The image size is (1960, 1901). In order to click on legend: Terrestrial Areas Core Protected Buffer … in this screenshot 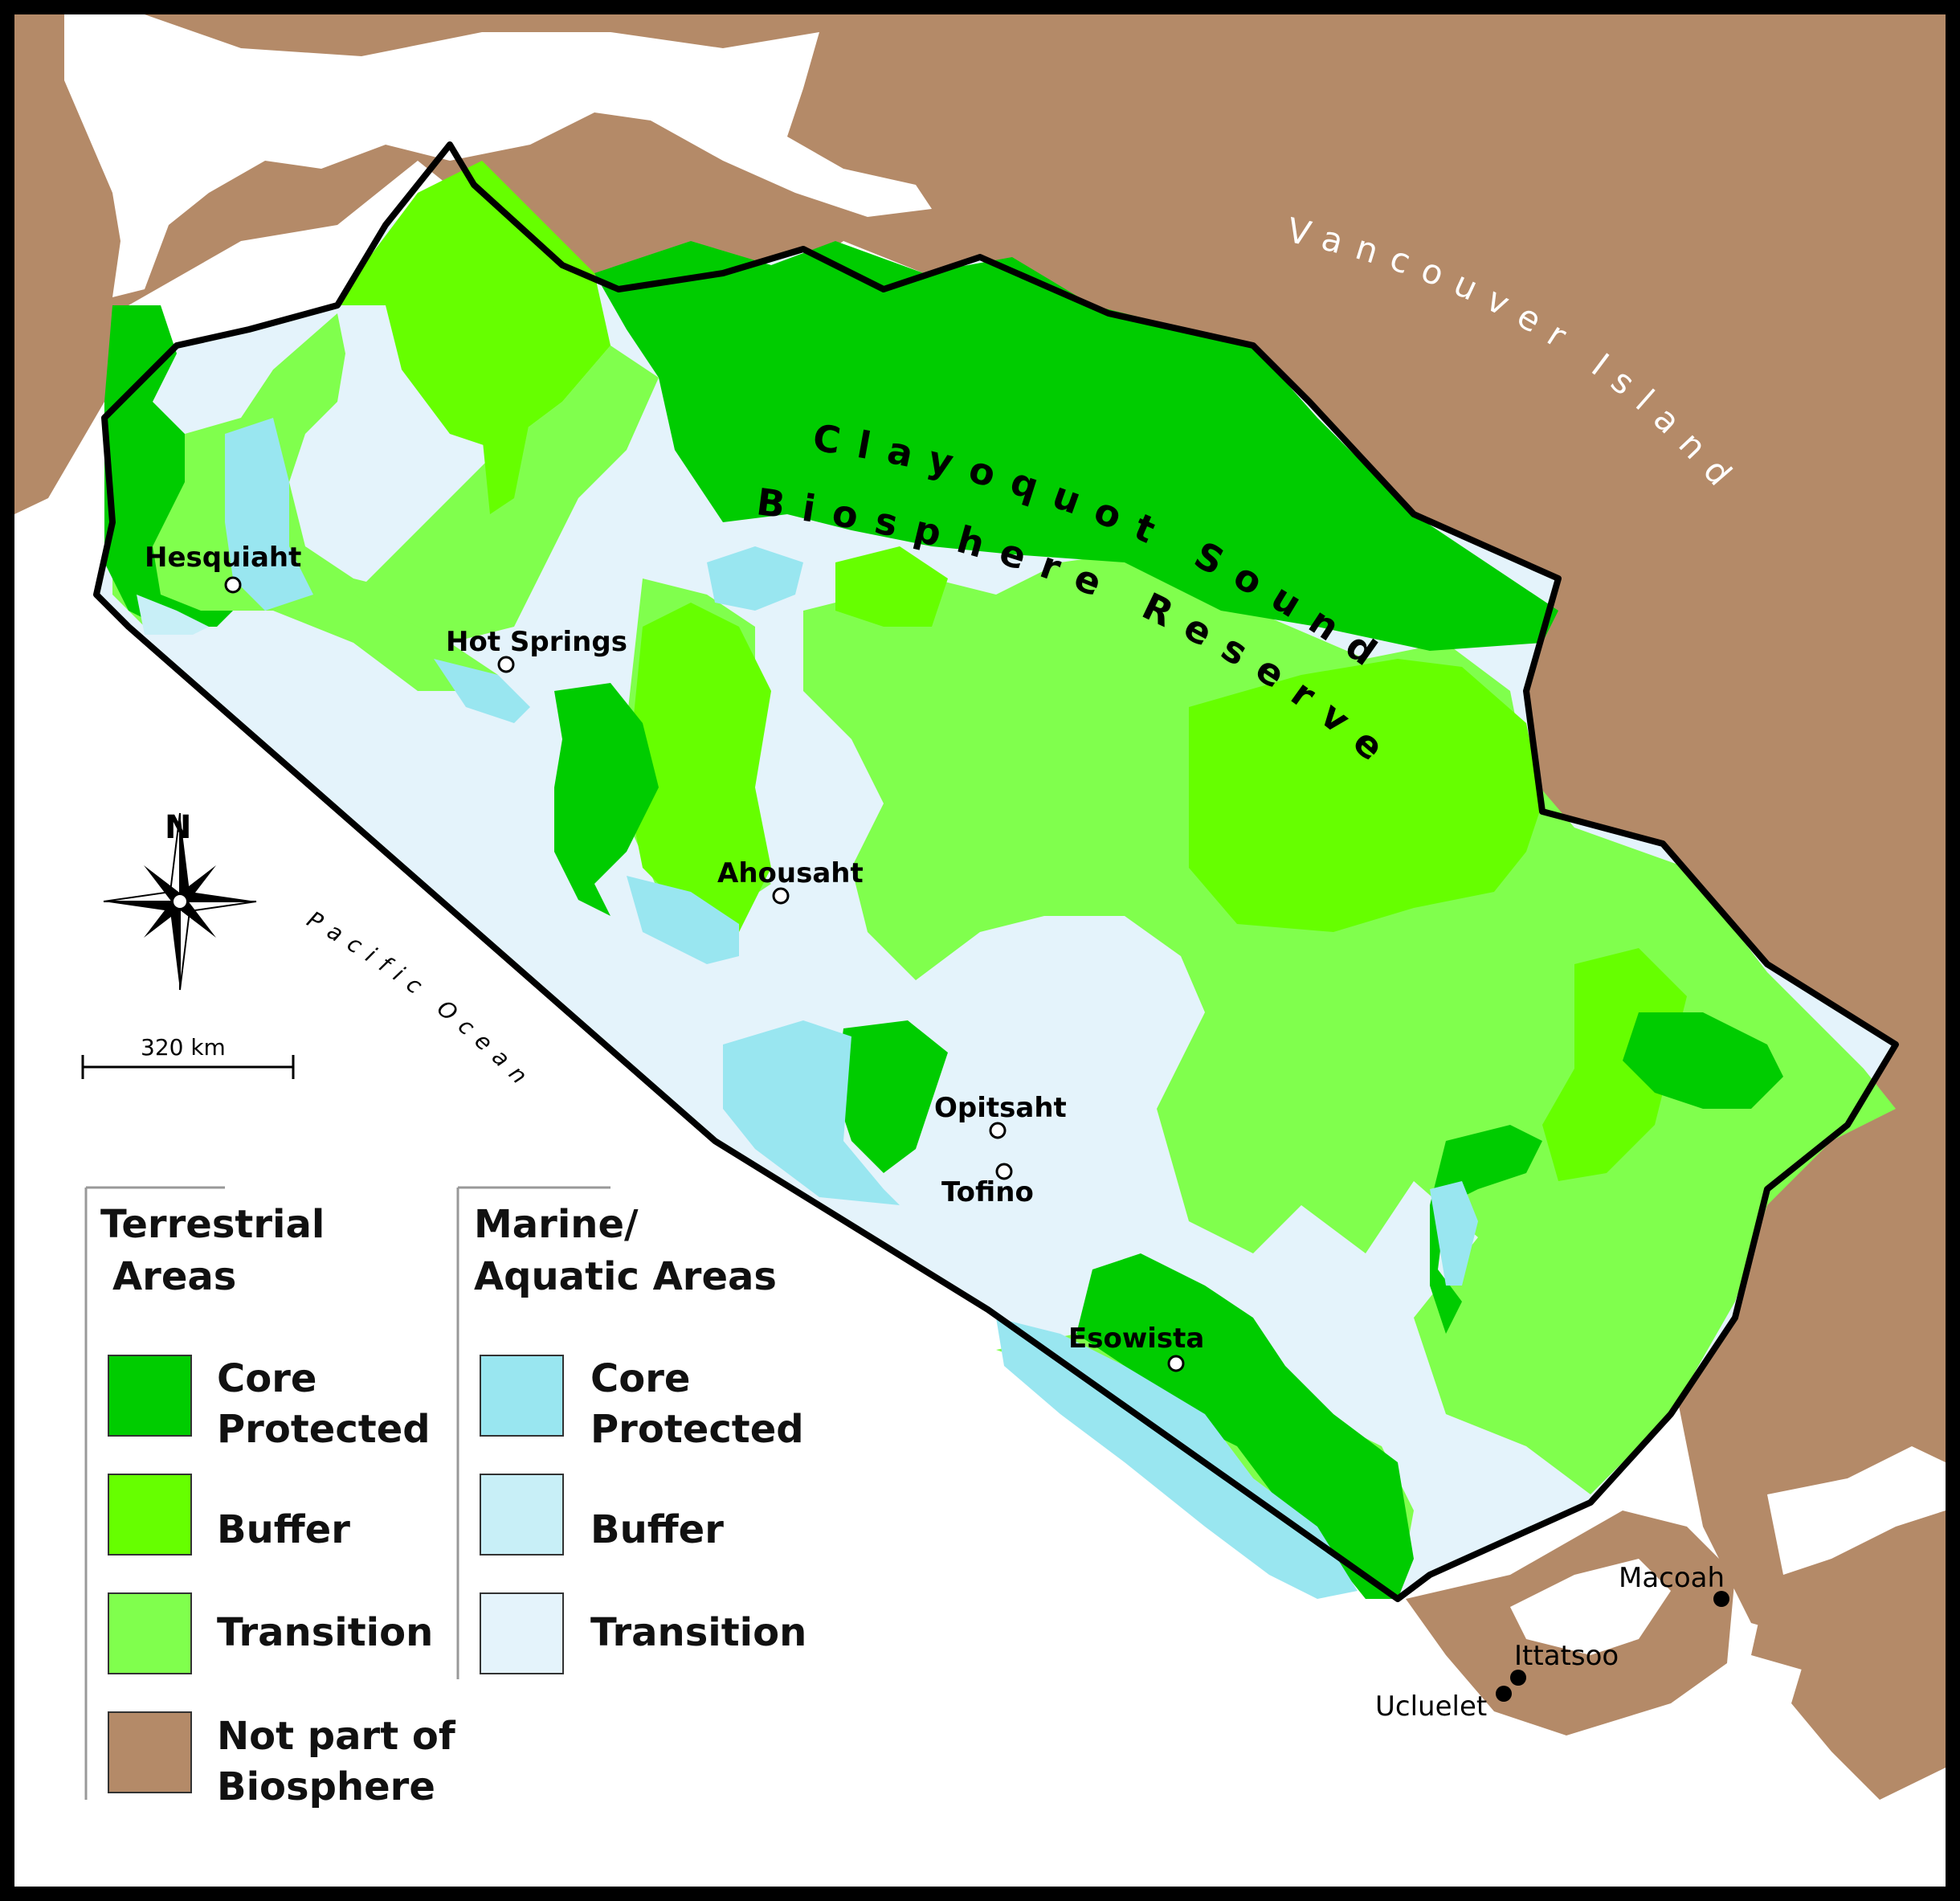, I will do `click(445, 1497)`.